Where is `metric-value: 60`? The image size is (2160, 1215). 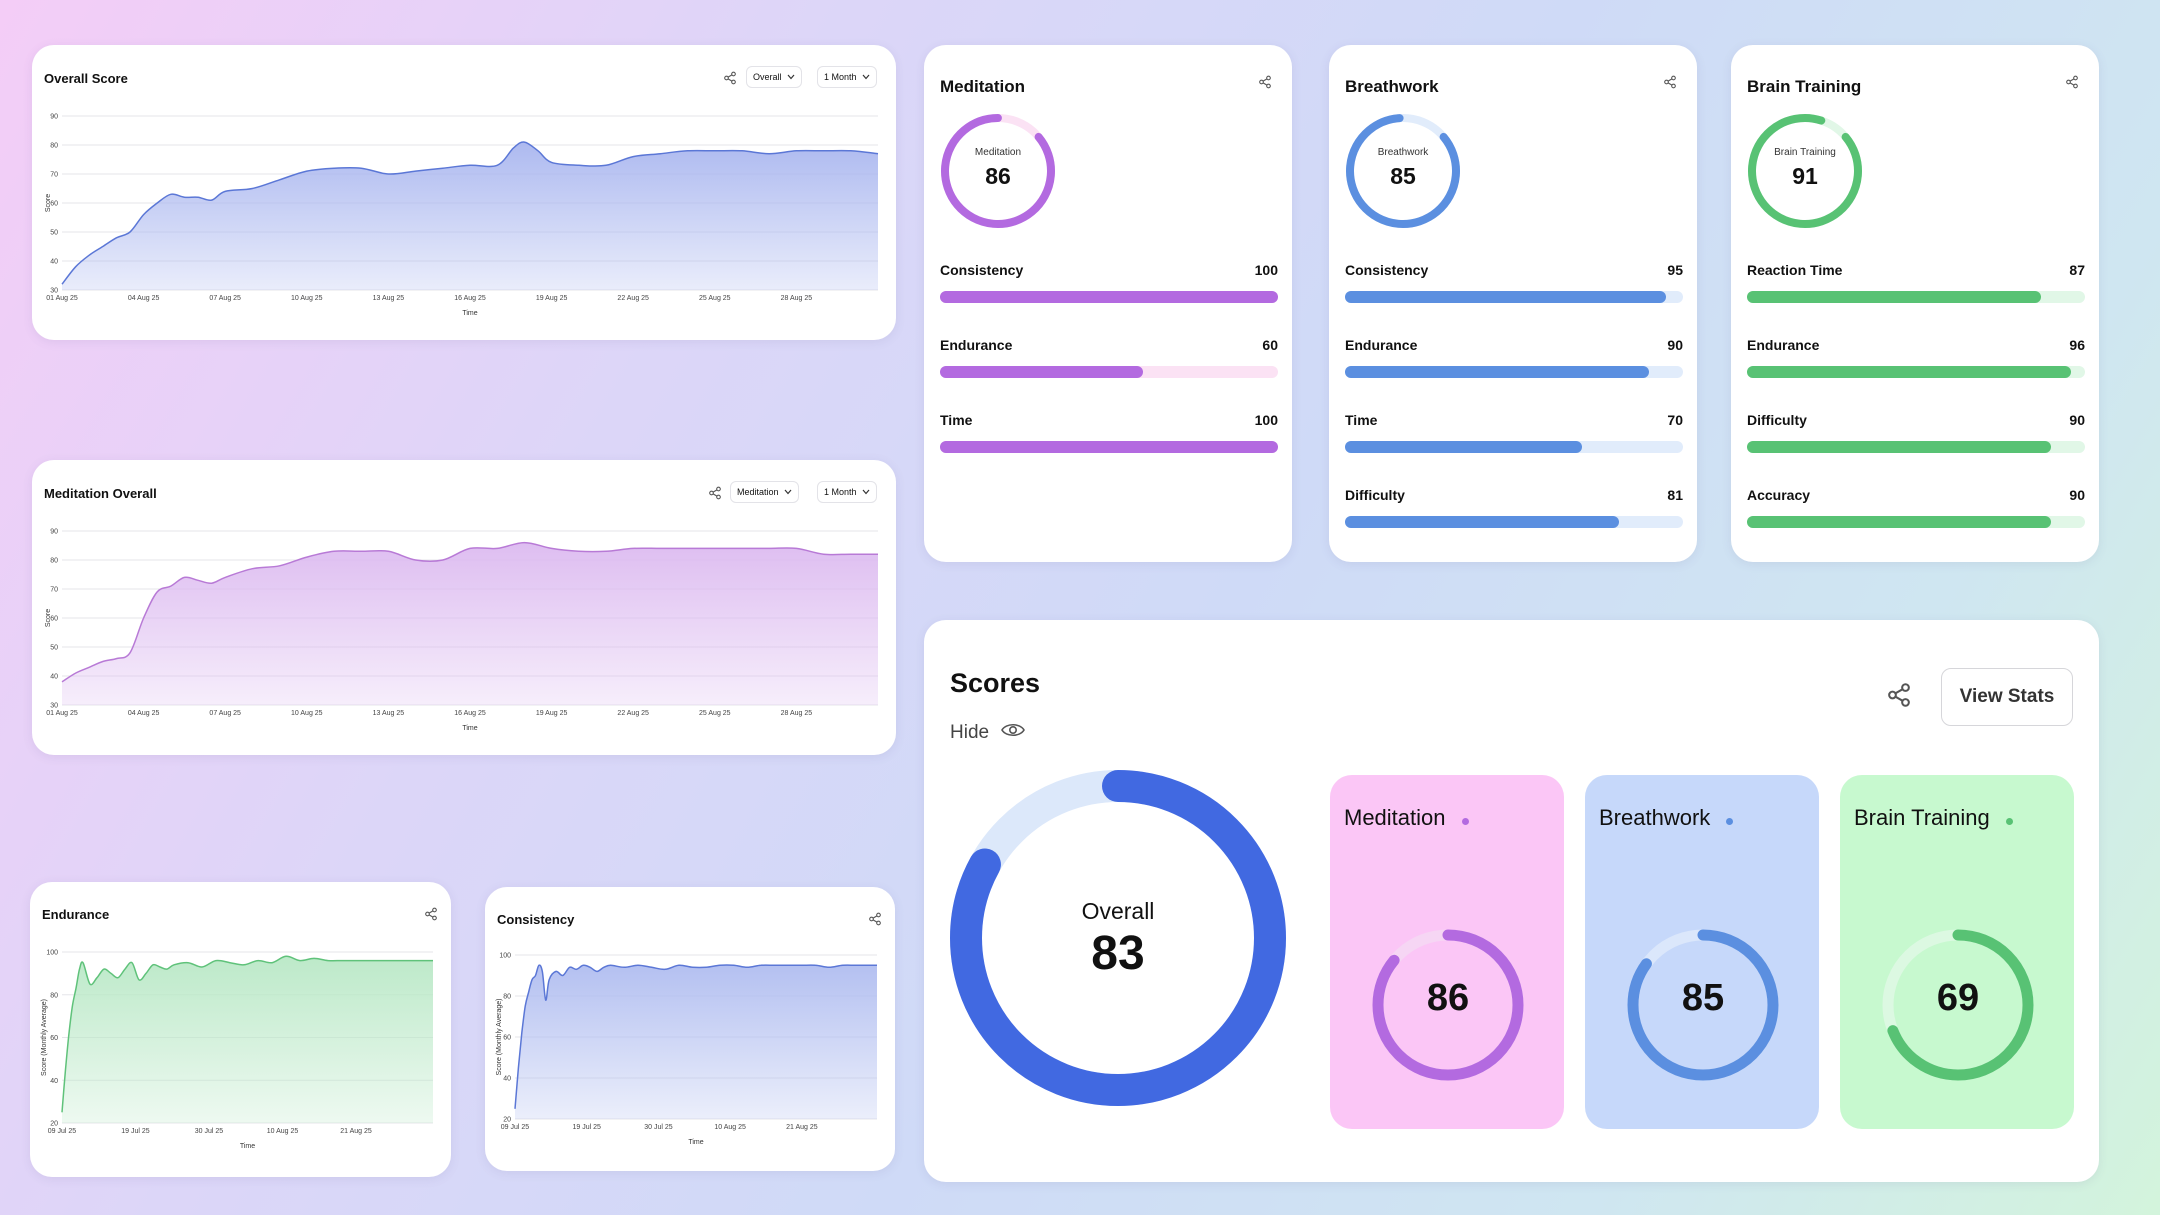 metric-value: 60 is located at coordinates (1270, 345).